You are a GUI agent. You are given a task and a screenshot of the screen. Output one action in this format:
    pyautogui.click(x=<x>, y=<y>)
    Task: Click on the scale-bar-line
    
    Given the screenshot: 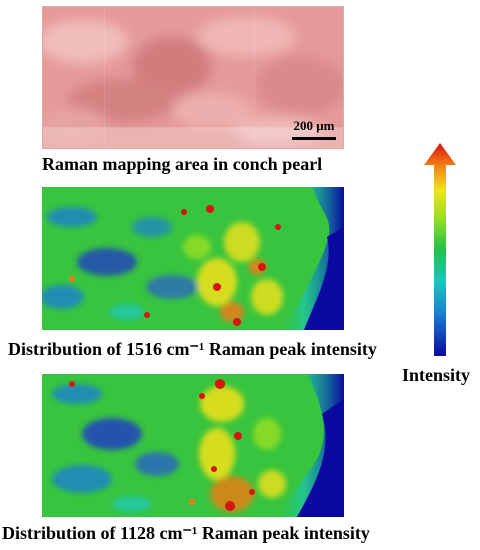 What is the action you would take?
    pyautogui.click(x=314, y=138)
    